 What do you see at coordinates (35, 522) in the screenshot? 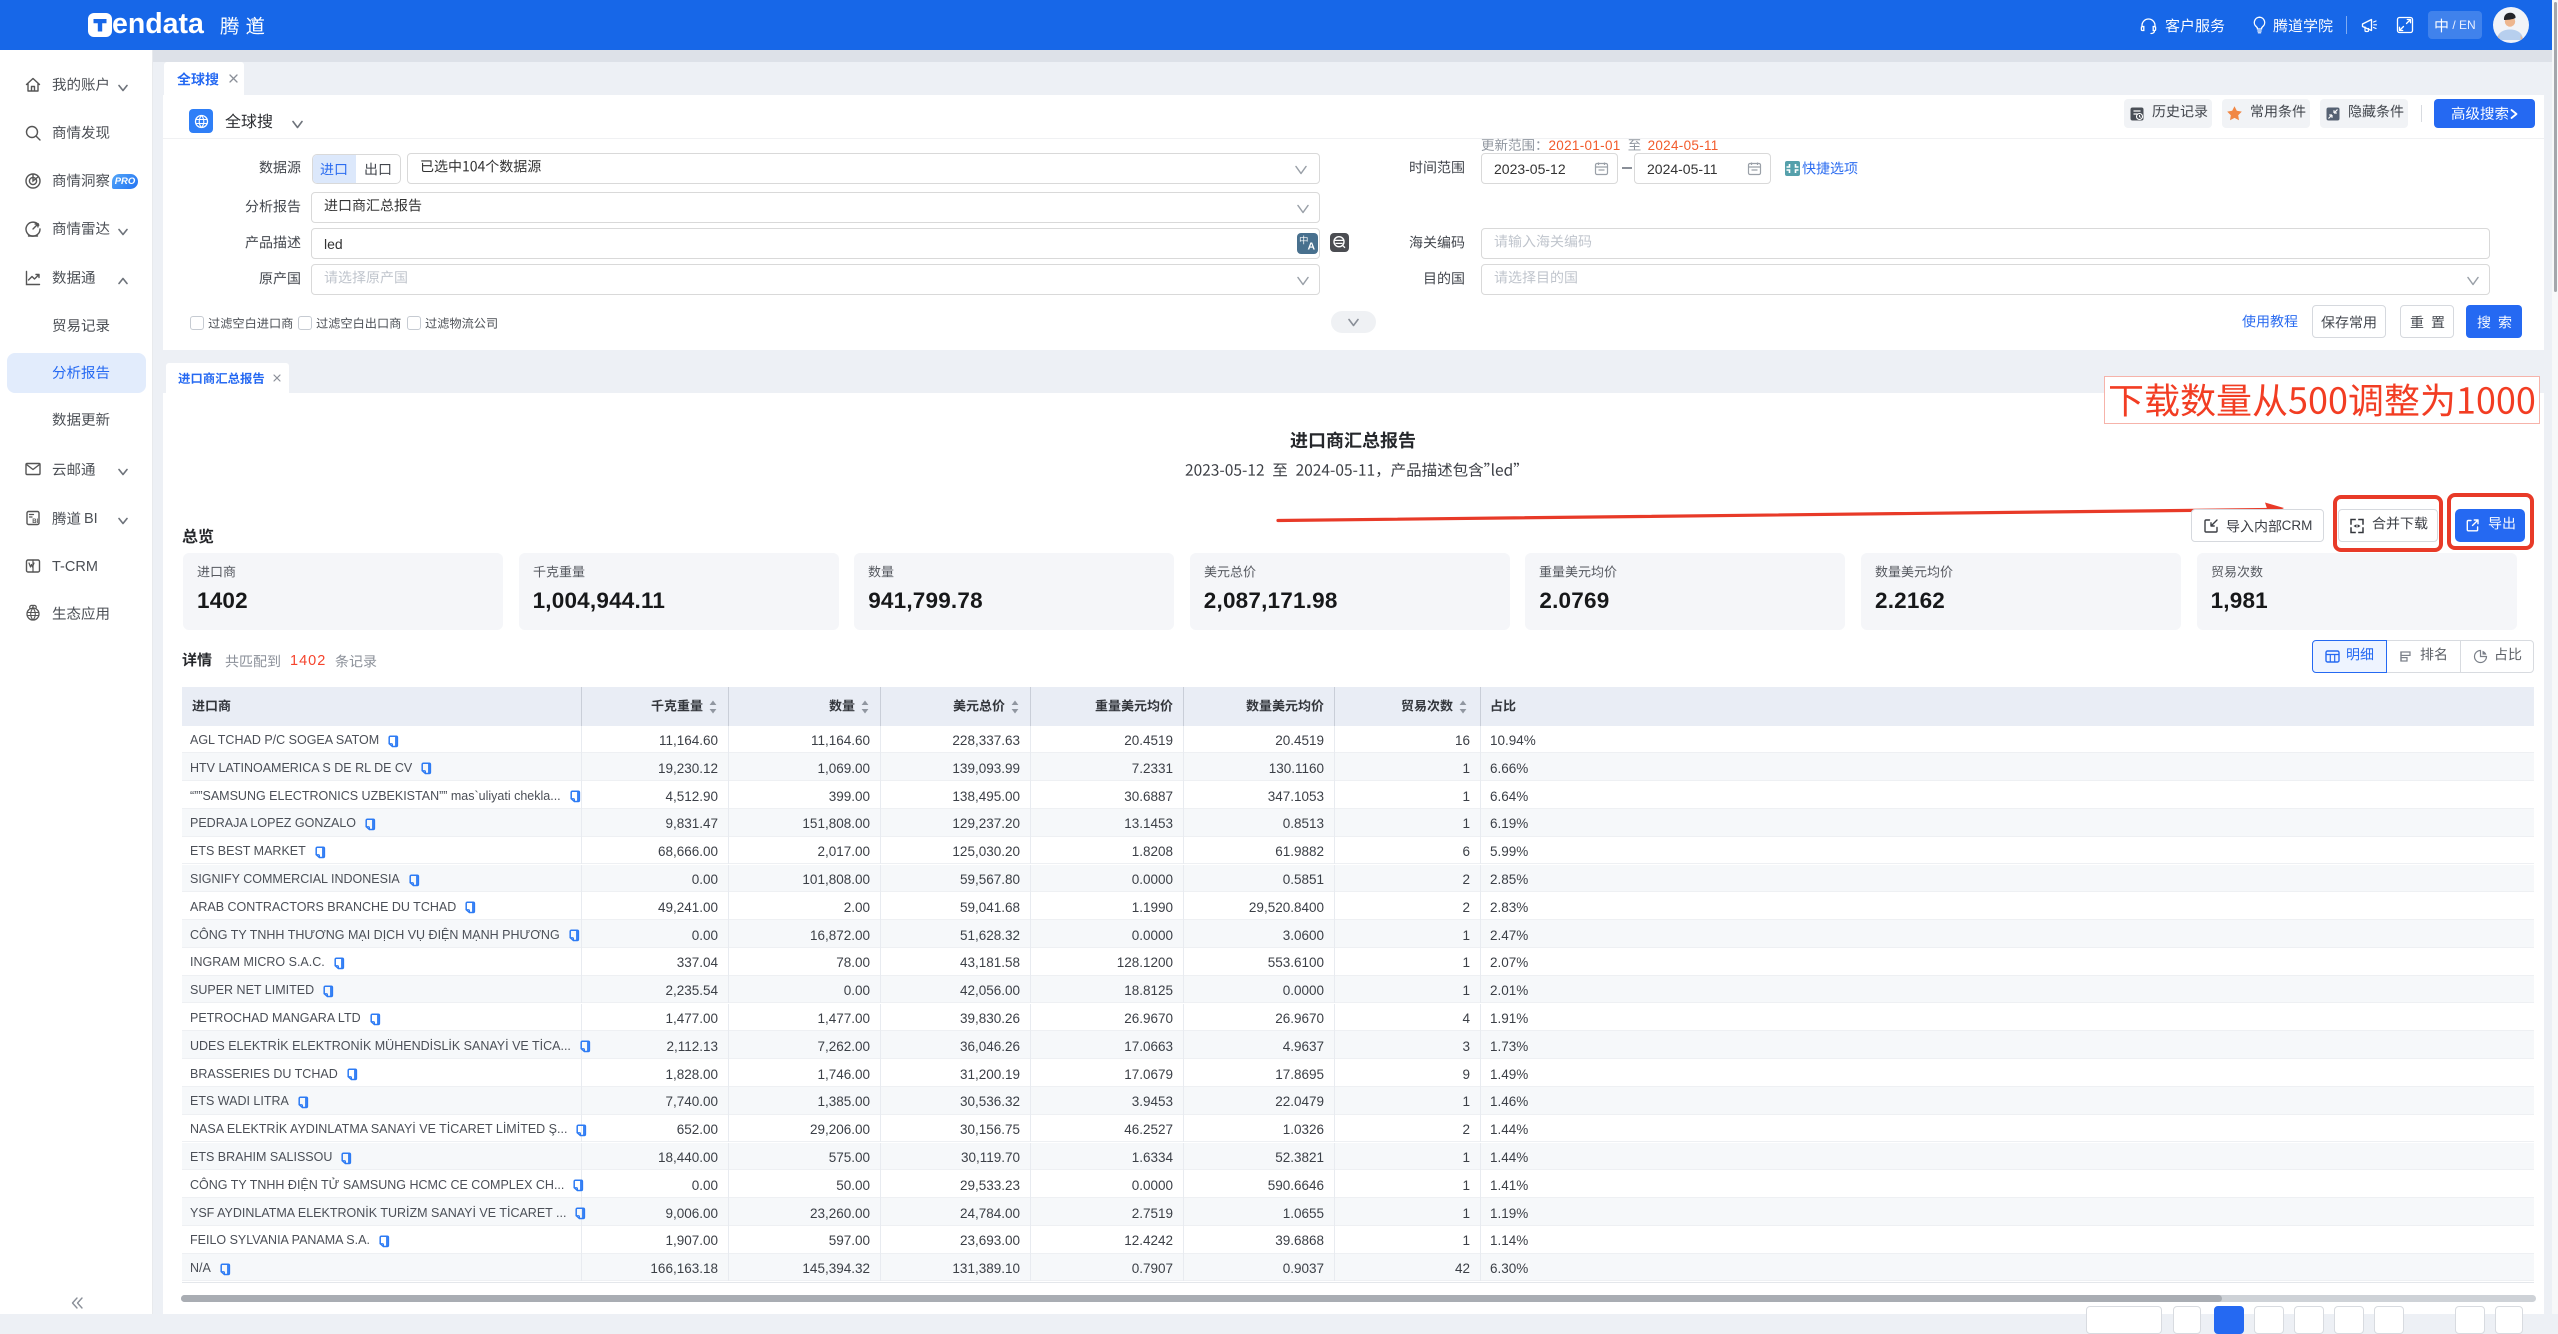
I see `svg-text: BI` at bounding box center [35, 522].